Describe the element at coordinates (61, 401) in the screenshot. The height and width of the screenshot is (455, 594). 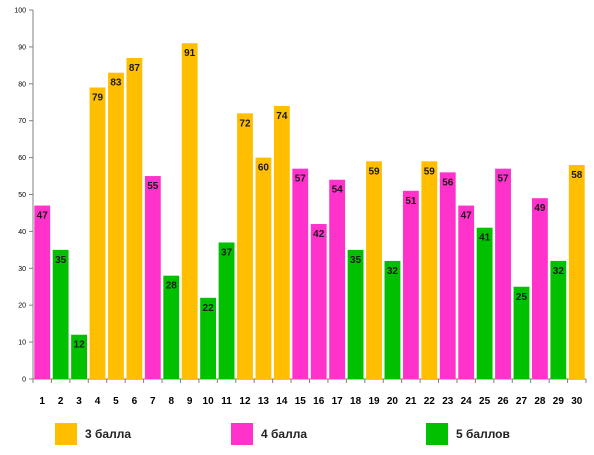
I see `x-tick-label: 2` at that location.